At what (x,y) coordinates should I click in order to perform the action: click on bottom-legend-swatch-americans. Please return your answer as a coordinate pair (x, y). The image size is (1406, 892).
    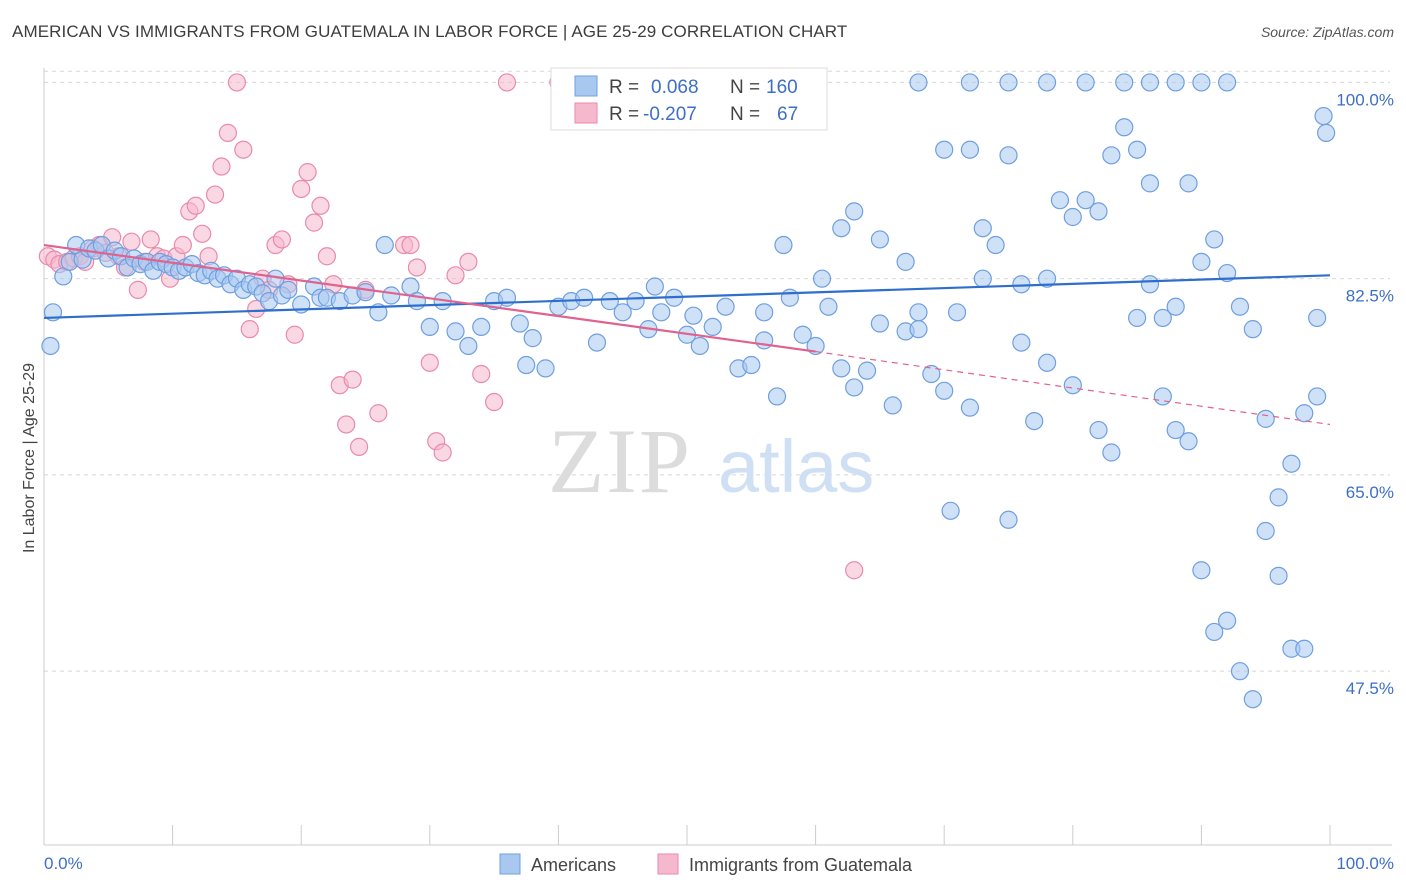
    Looking at the image, I should click on (510, 864).